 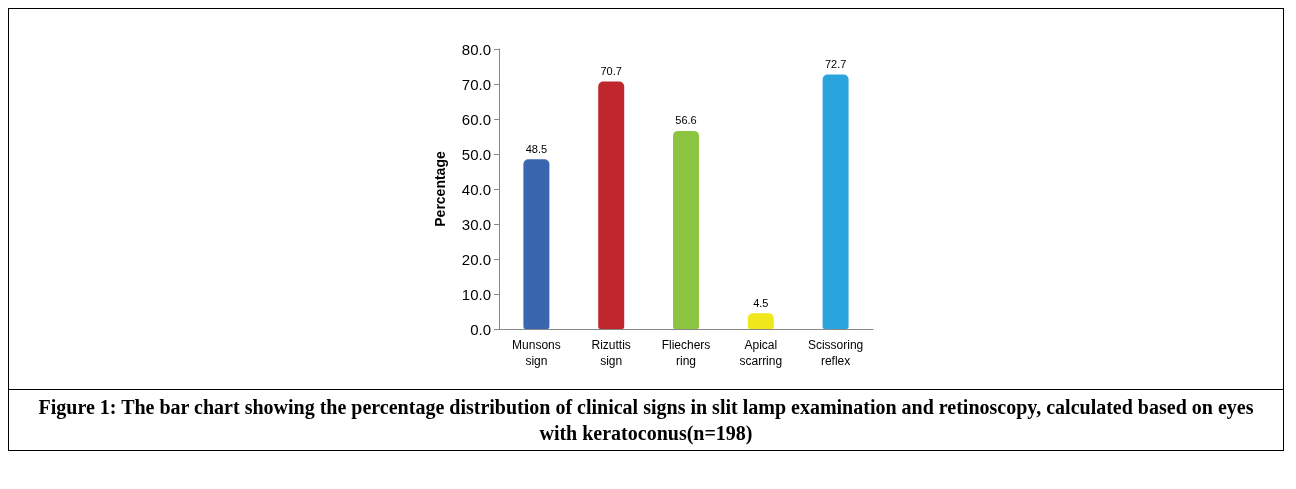 I want to click on data-label: 56.6, so click(x=686, y=120).